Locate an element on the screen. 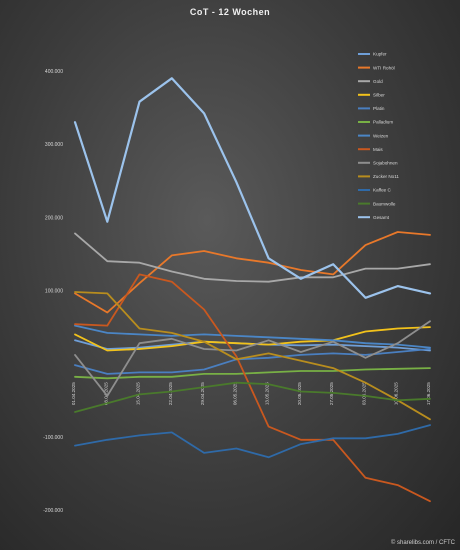  series-line-palladium is located at coordinates (252, 373).